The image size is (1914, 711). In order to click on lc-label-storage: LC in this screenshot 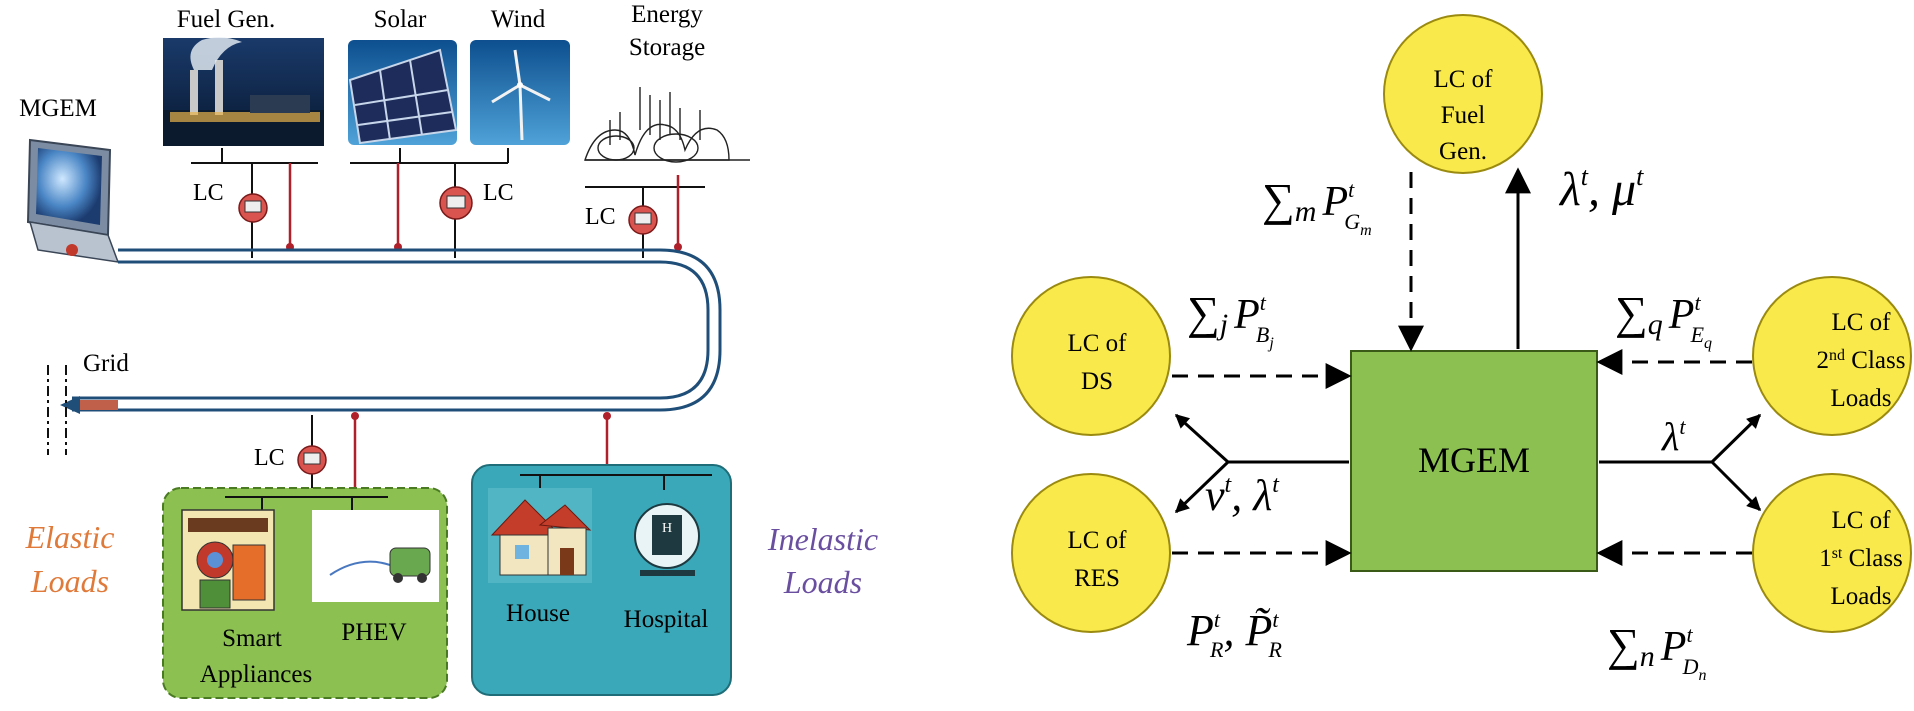, I will do `click(600, 217)`.